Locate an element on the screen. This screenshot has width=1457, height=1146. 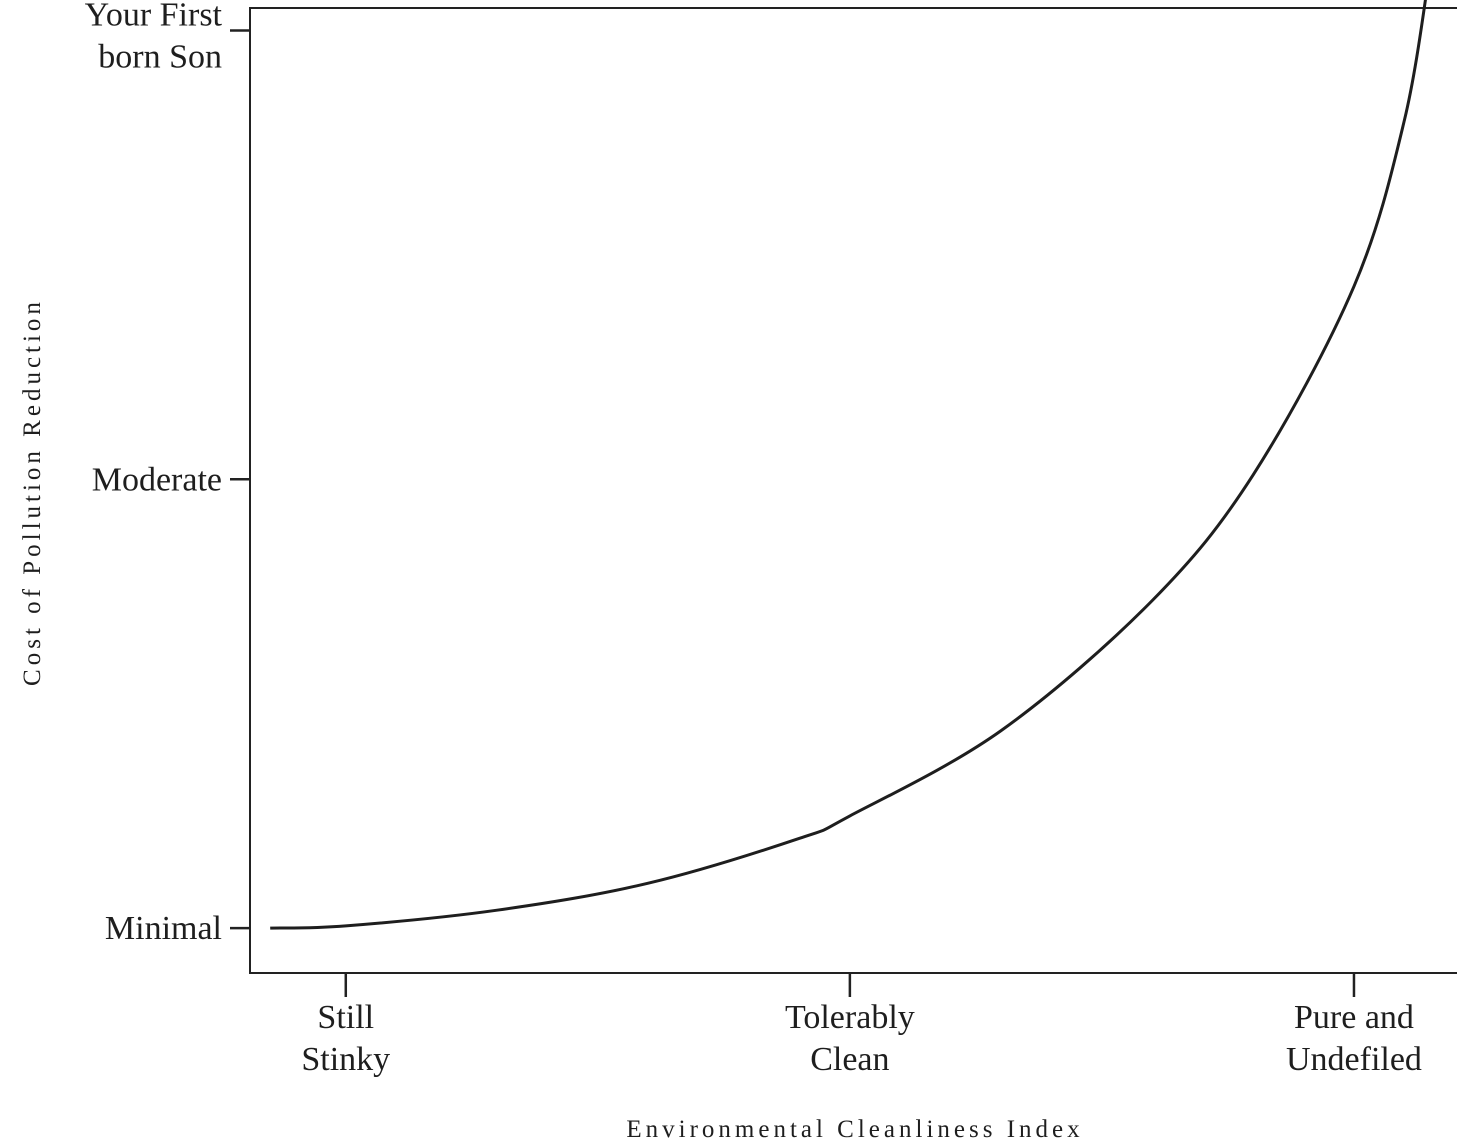
x-tick-label-line: Pure and is located at coordinates (1354, 1017).